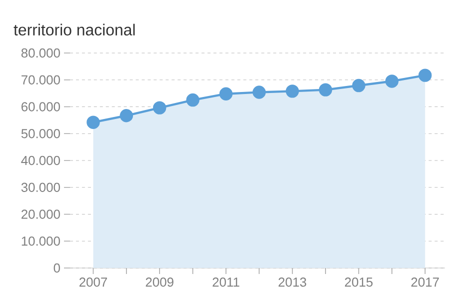 The width and height of the screenshot is (450, 300). I want to click on x-tick-label: 2017, so click(425, 282).